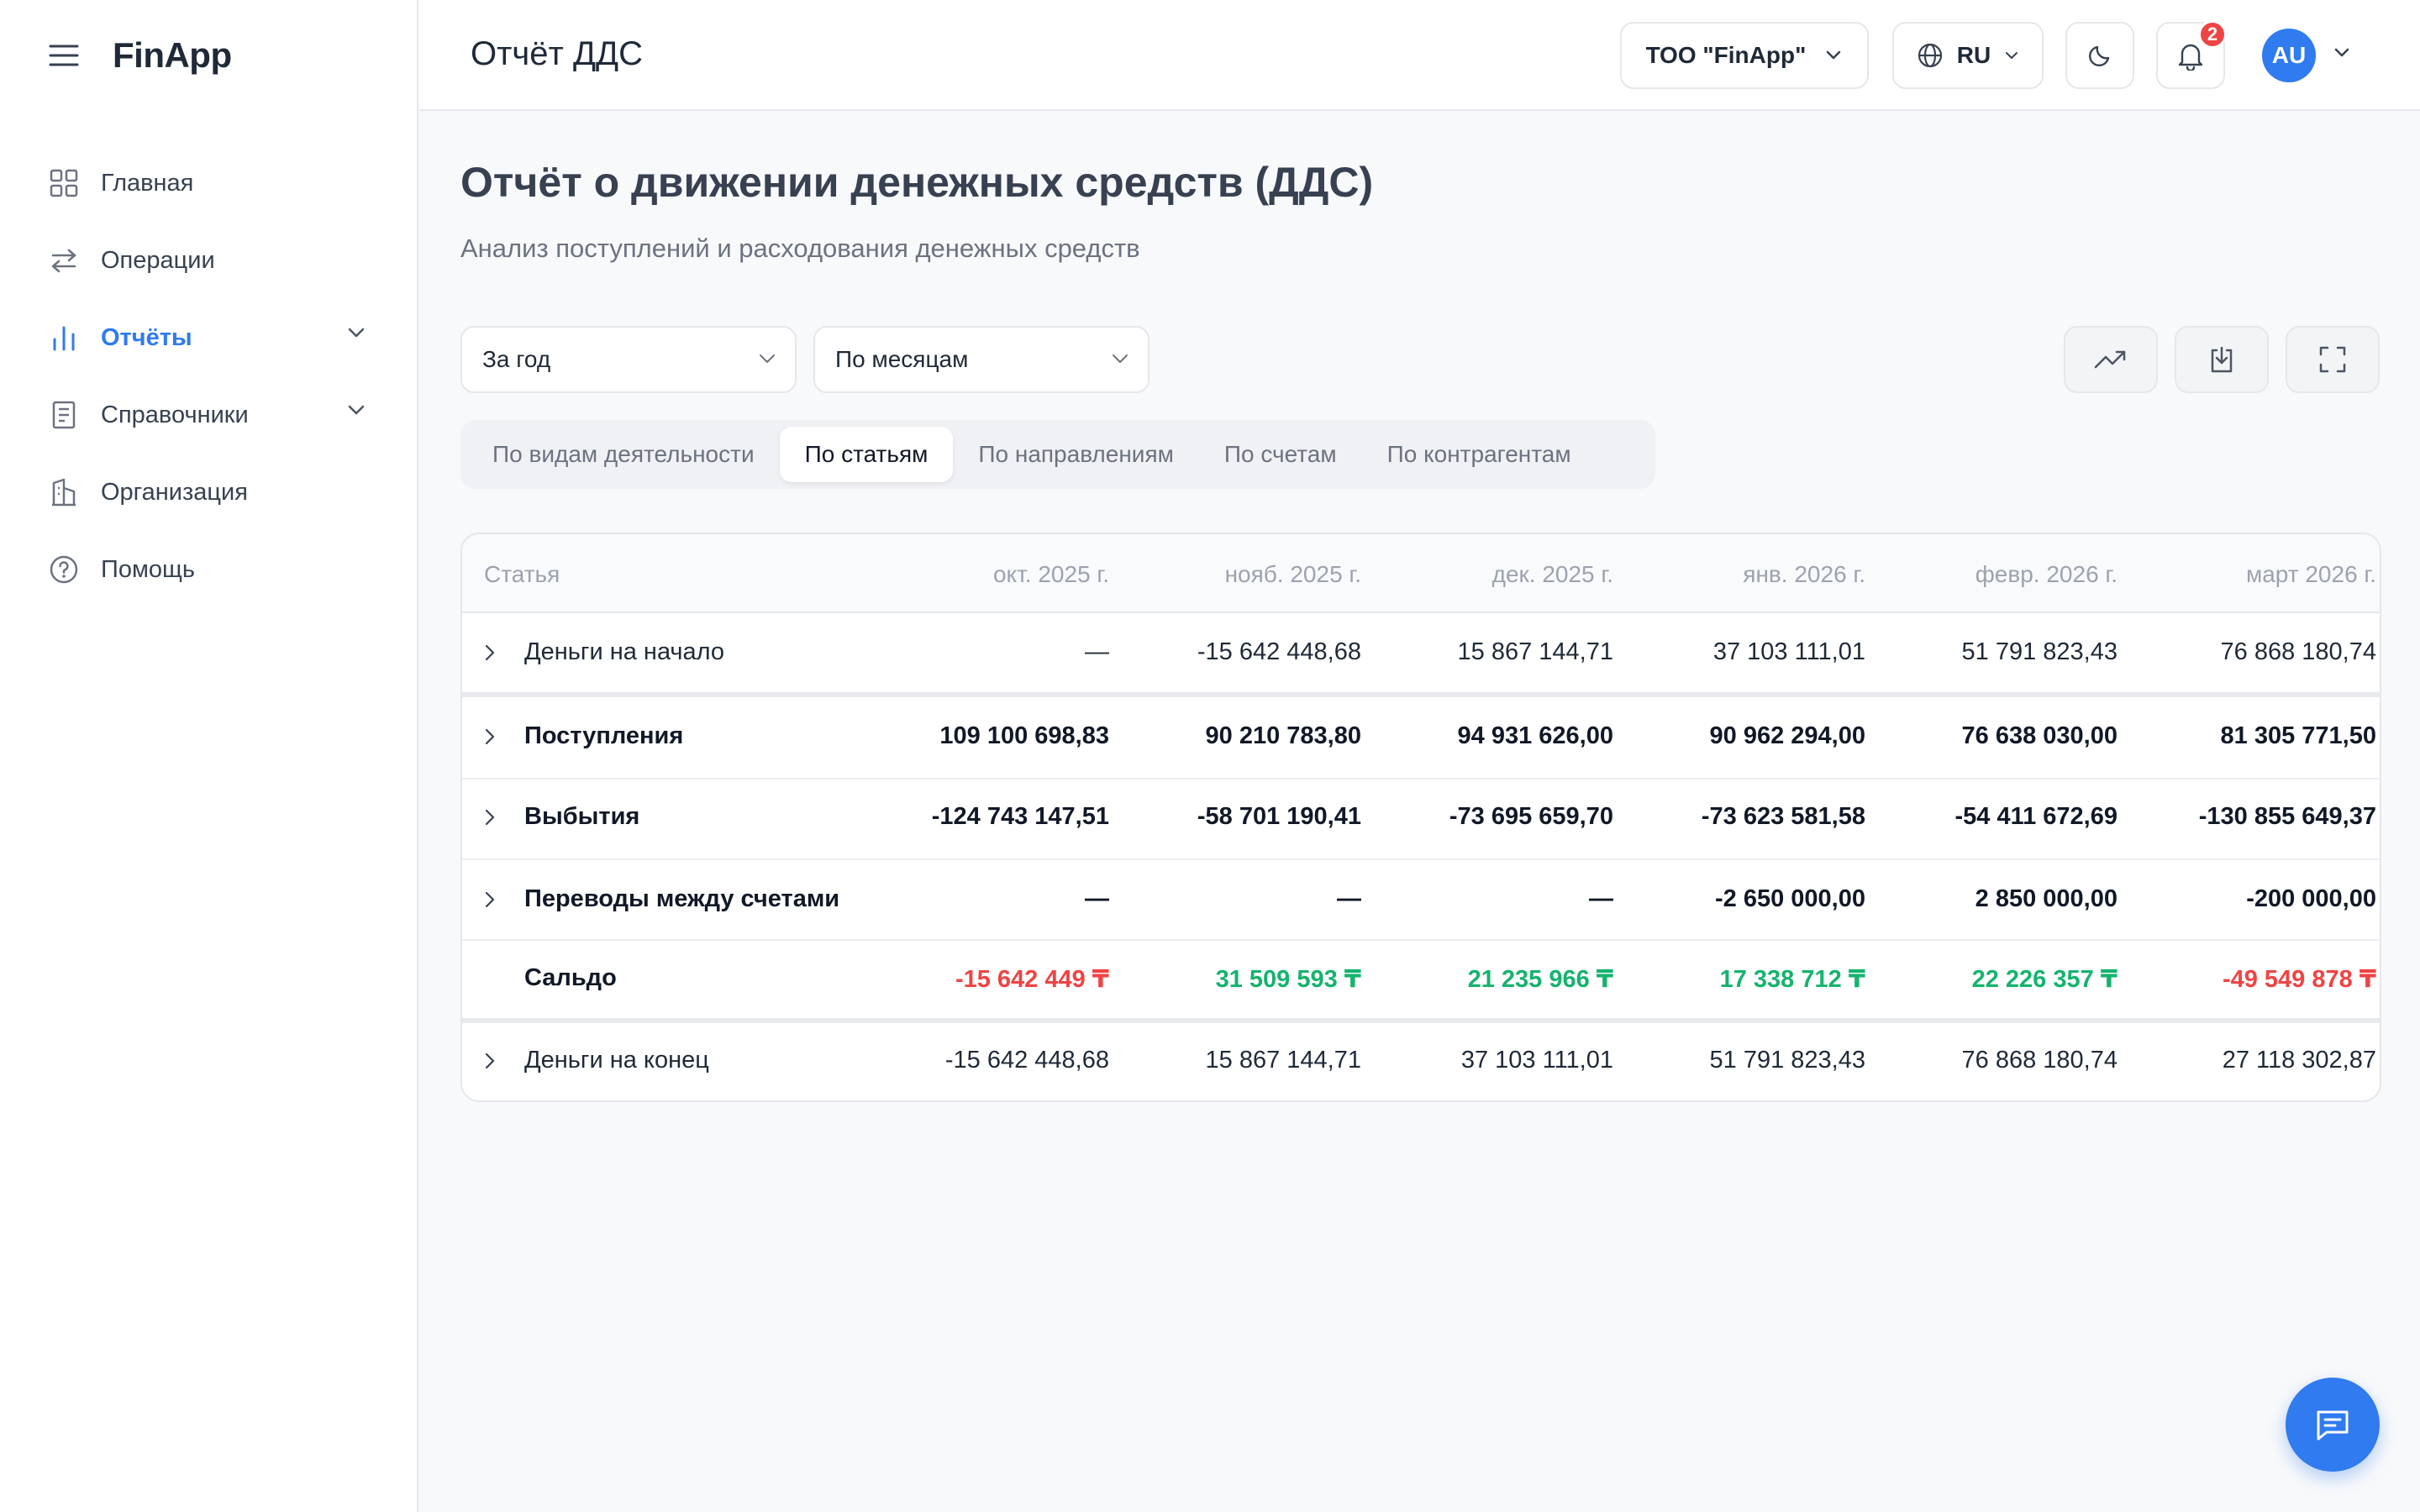  I want to click on table-cell: 109 100 698,83, so click(1024, 735).